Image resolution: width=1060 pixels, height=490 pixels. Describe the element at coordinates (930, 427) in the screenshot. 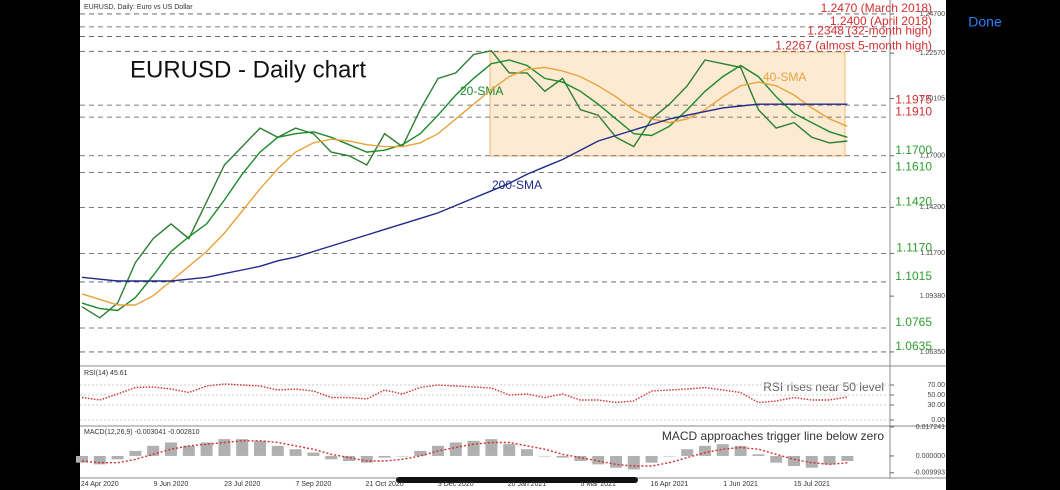

I see `y-tick-label: 0.017241` at that location.